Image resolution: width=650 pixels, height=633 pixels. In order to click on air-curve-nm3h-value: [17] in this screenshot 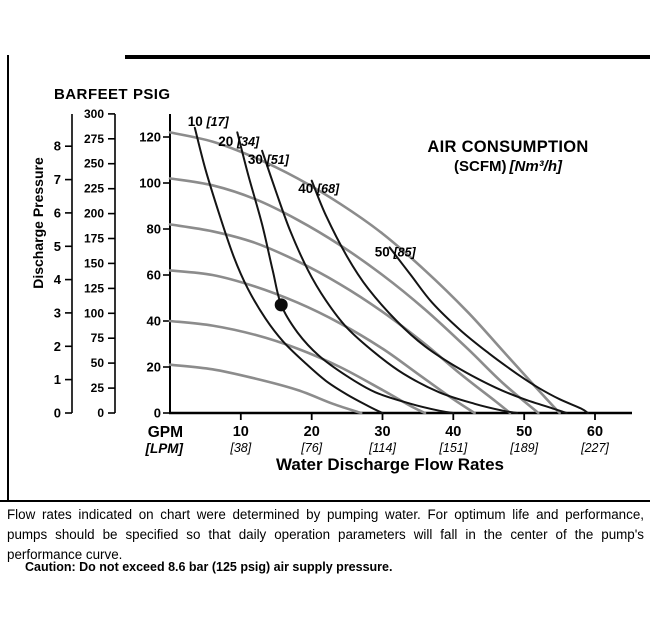, I will do `click(217, 122)`.